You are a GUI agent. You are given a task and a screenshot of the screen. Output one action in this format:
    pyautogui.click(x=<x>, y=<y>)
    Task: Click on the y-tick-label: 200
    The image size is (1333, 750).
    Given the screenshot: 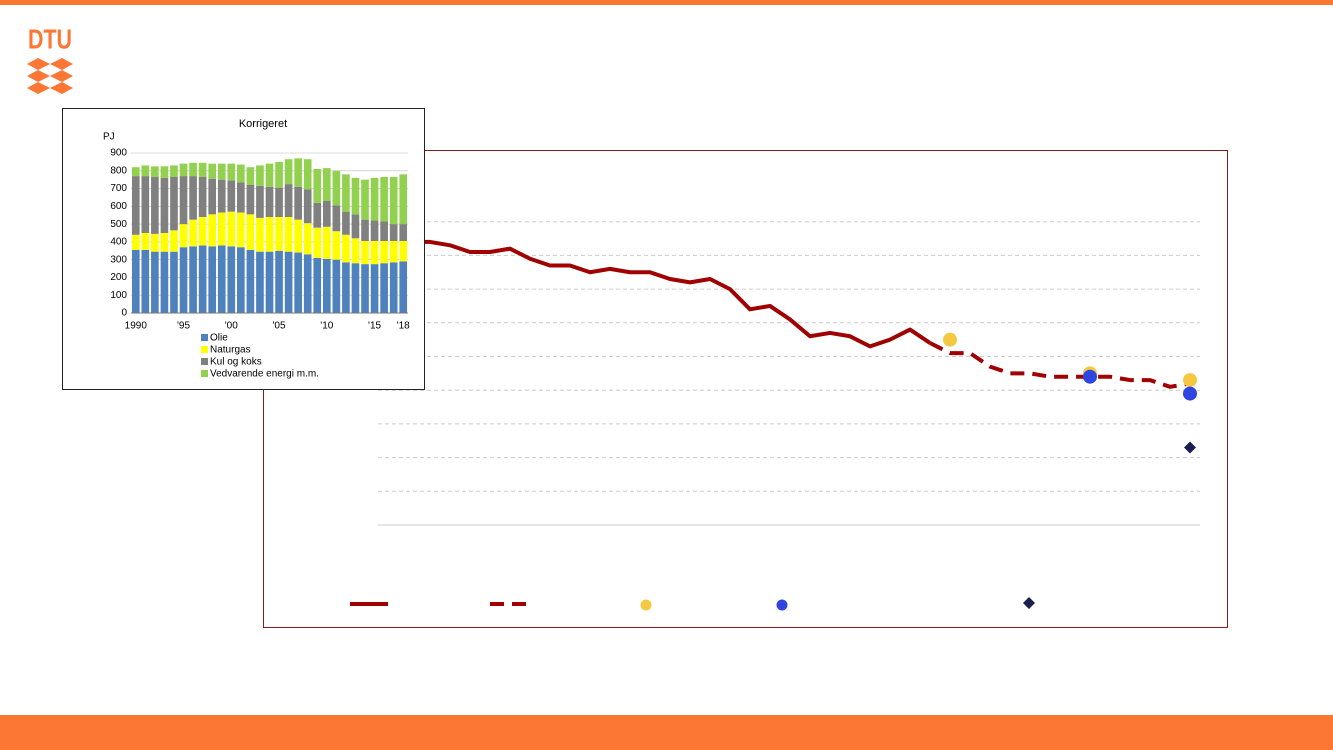 What is the action you would take?
    pyautogui.click(x=118, y=277)
    